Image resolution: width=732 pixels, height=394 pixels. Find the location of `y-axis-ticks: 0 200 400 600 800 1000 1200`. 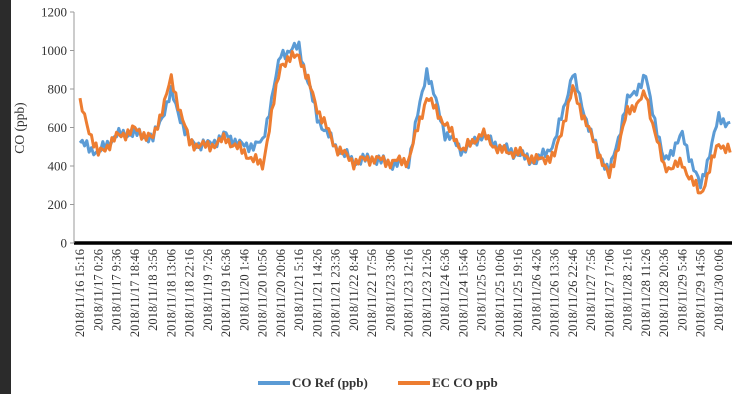

y-axis-ticks: 0 200 400 600 800 1000 1200 is located at coordinates (57, 128).